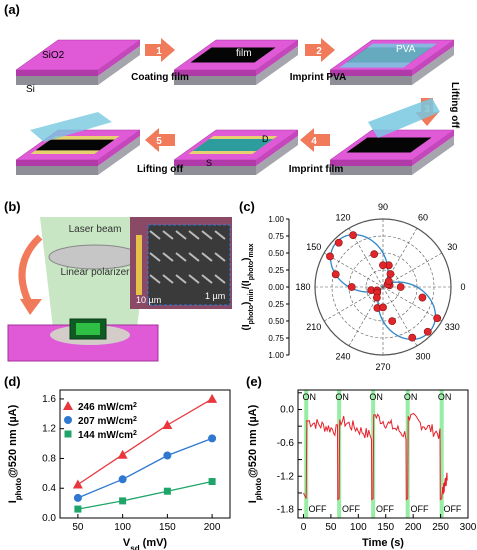  What do you see at coordinates (452, 247) in the screenshot?
I see `angle-tick-label: 30` at bounding box center [452, 247].